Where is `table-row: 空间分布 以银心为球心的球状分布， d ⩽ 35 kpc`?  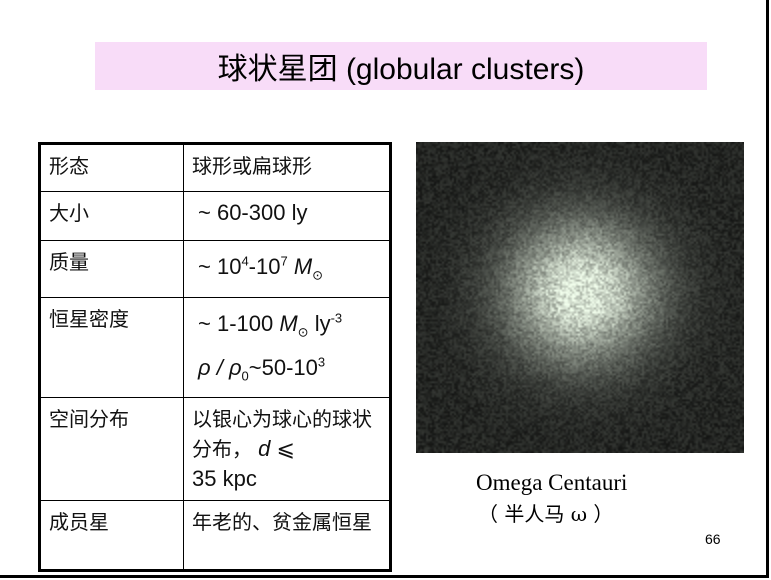
table-row: 空间分布 以银心为球心的球状分布， d ⩽ 35 kpc is located at coordinates (215, 449).